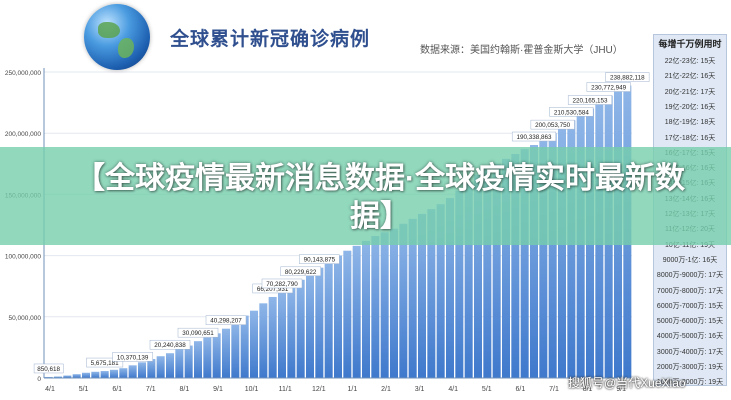 The width and height of the screenshot is (731, 400). Describe the element at coordinates (554, 389) in the screenshot. I see `x-tick-label: 7/1` at that location.